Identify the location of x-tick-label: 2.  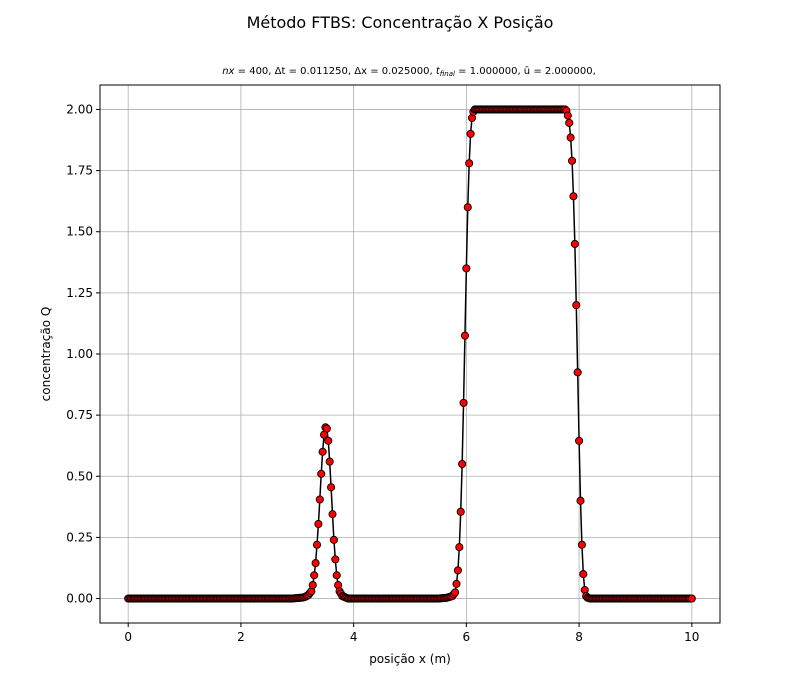
(241, 637).